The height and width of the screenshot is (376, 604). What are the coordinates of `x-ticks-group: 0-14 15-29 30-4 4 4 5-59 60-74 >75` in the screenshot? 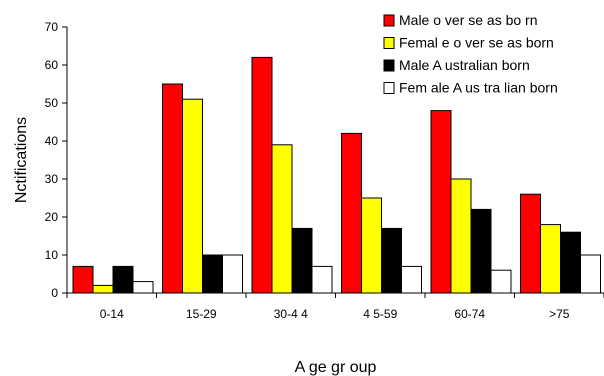 It's located at (335, 307).